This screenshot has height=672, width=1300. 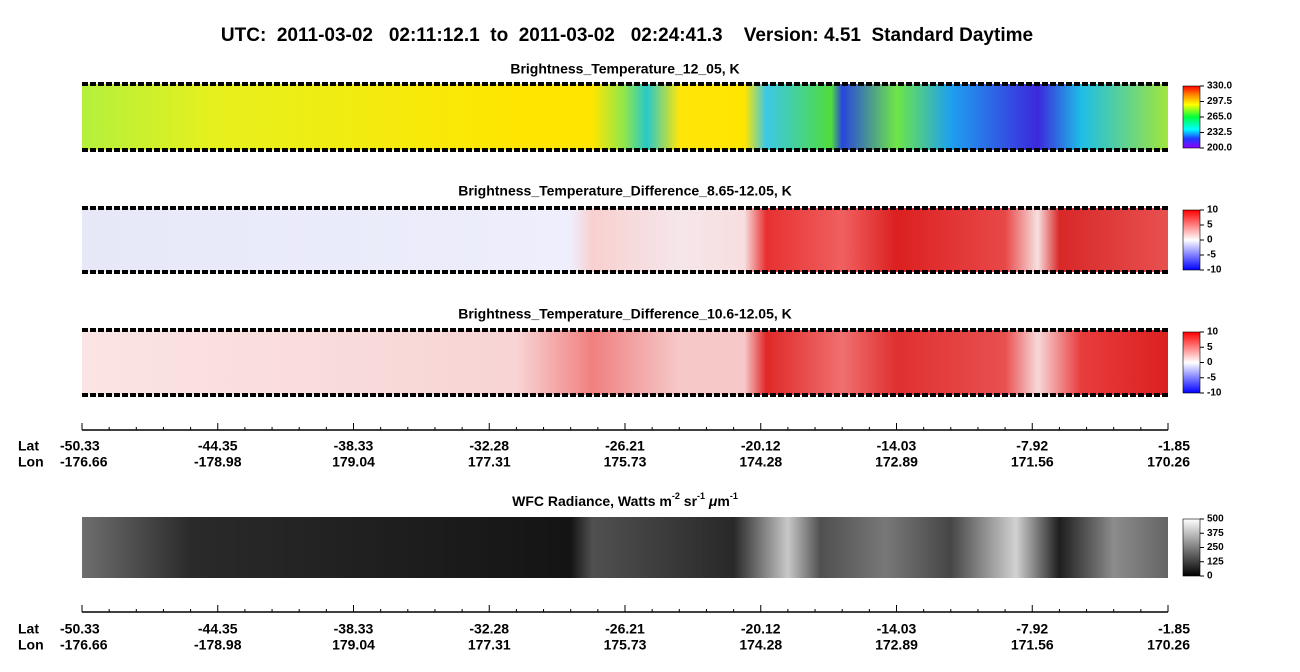 I want to click on panel-title: Brightness_Temperature_12_05, K, so click(x=624, y=69).